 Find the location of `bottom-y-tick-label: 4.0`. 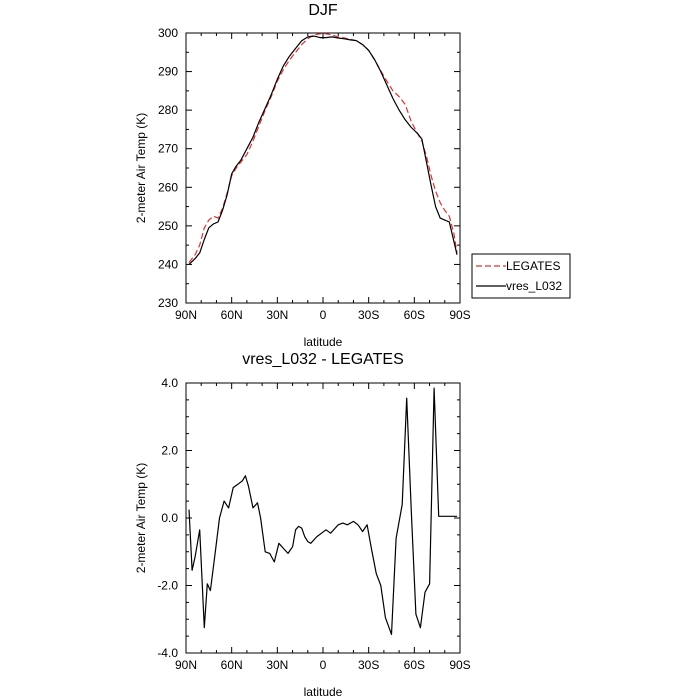

bottom-y-tick-label: 4.0 is located at coordinates (169, 383).